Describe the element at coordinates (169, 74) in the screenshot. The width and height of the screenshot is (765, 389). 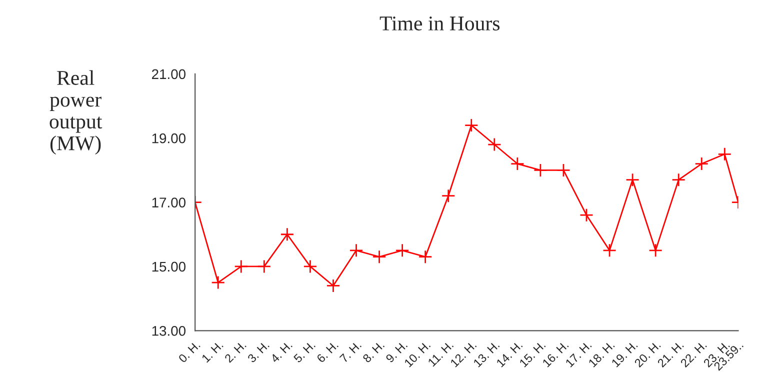
I see `y-tick-label: 21.00` at that location.